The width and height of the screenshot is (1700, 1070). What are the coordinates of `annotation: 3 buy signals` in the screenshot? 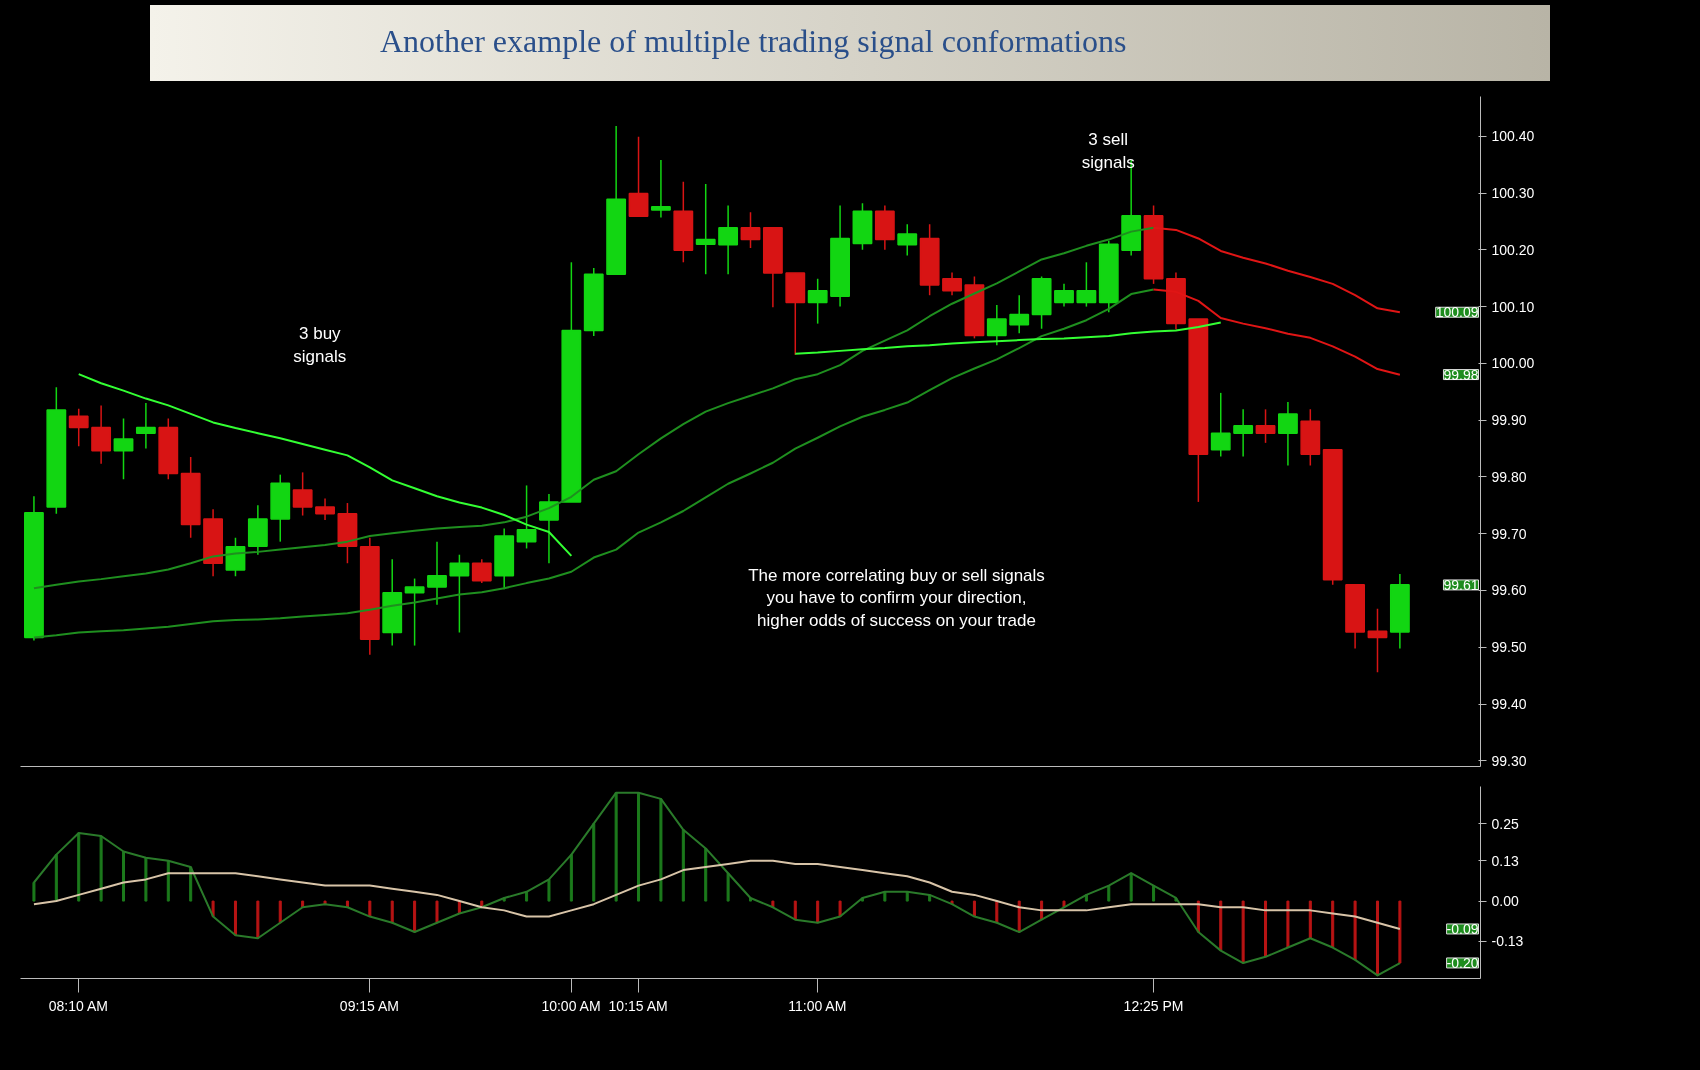 It's located at (320, 345).